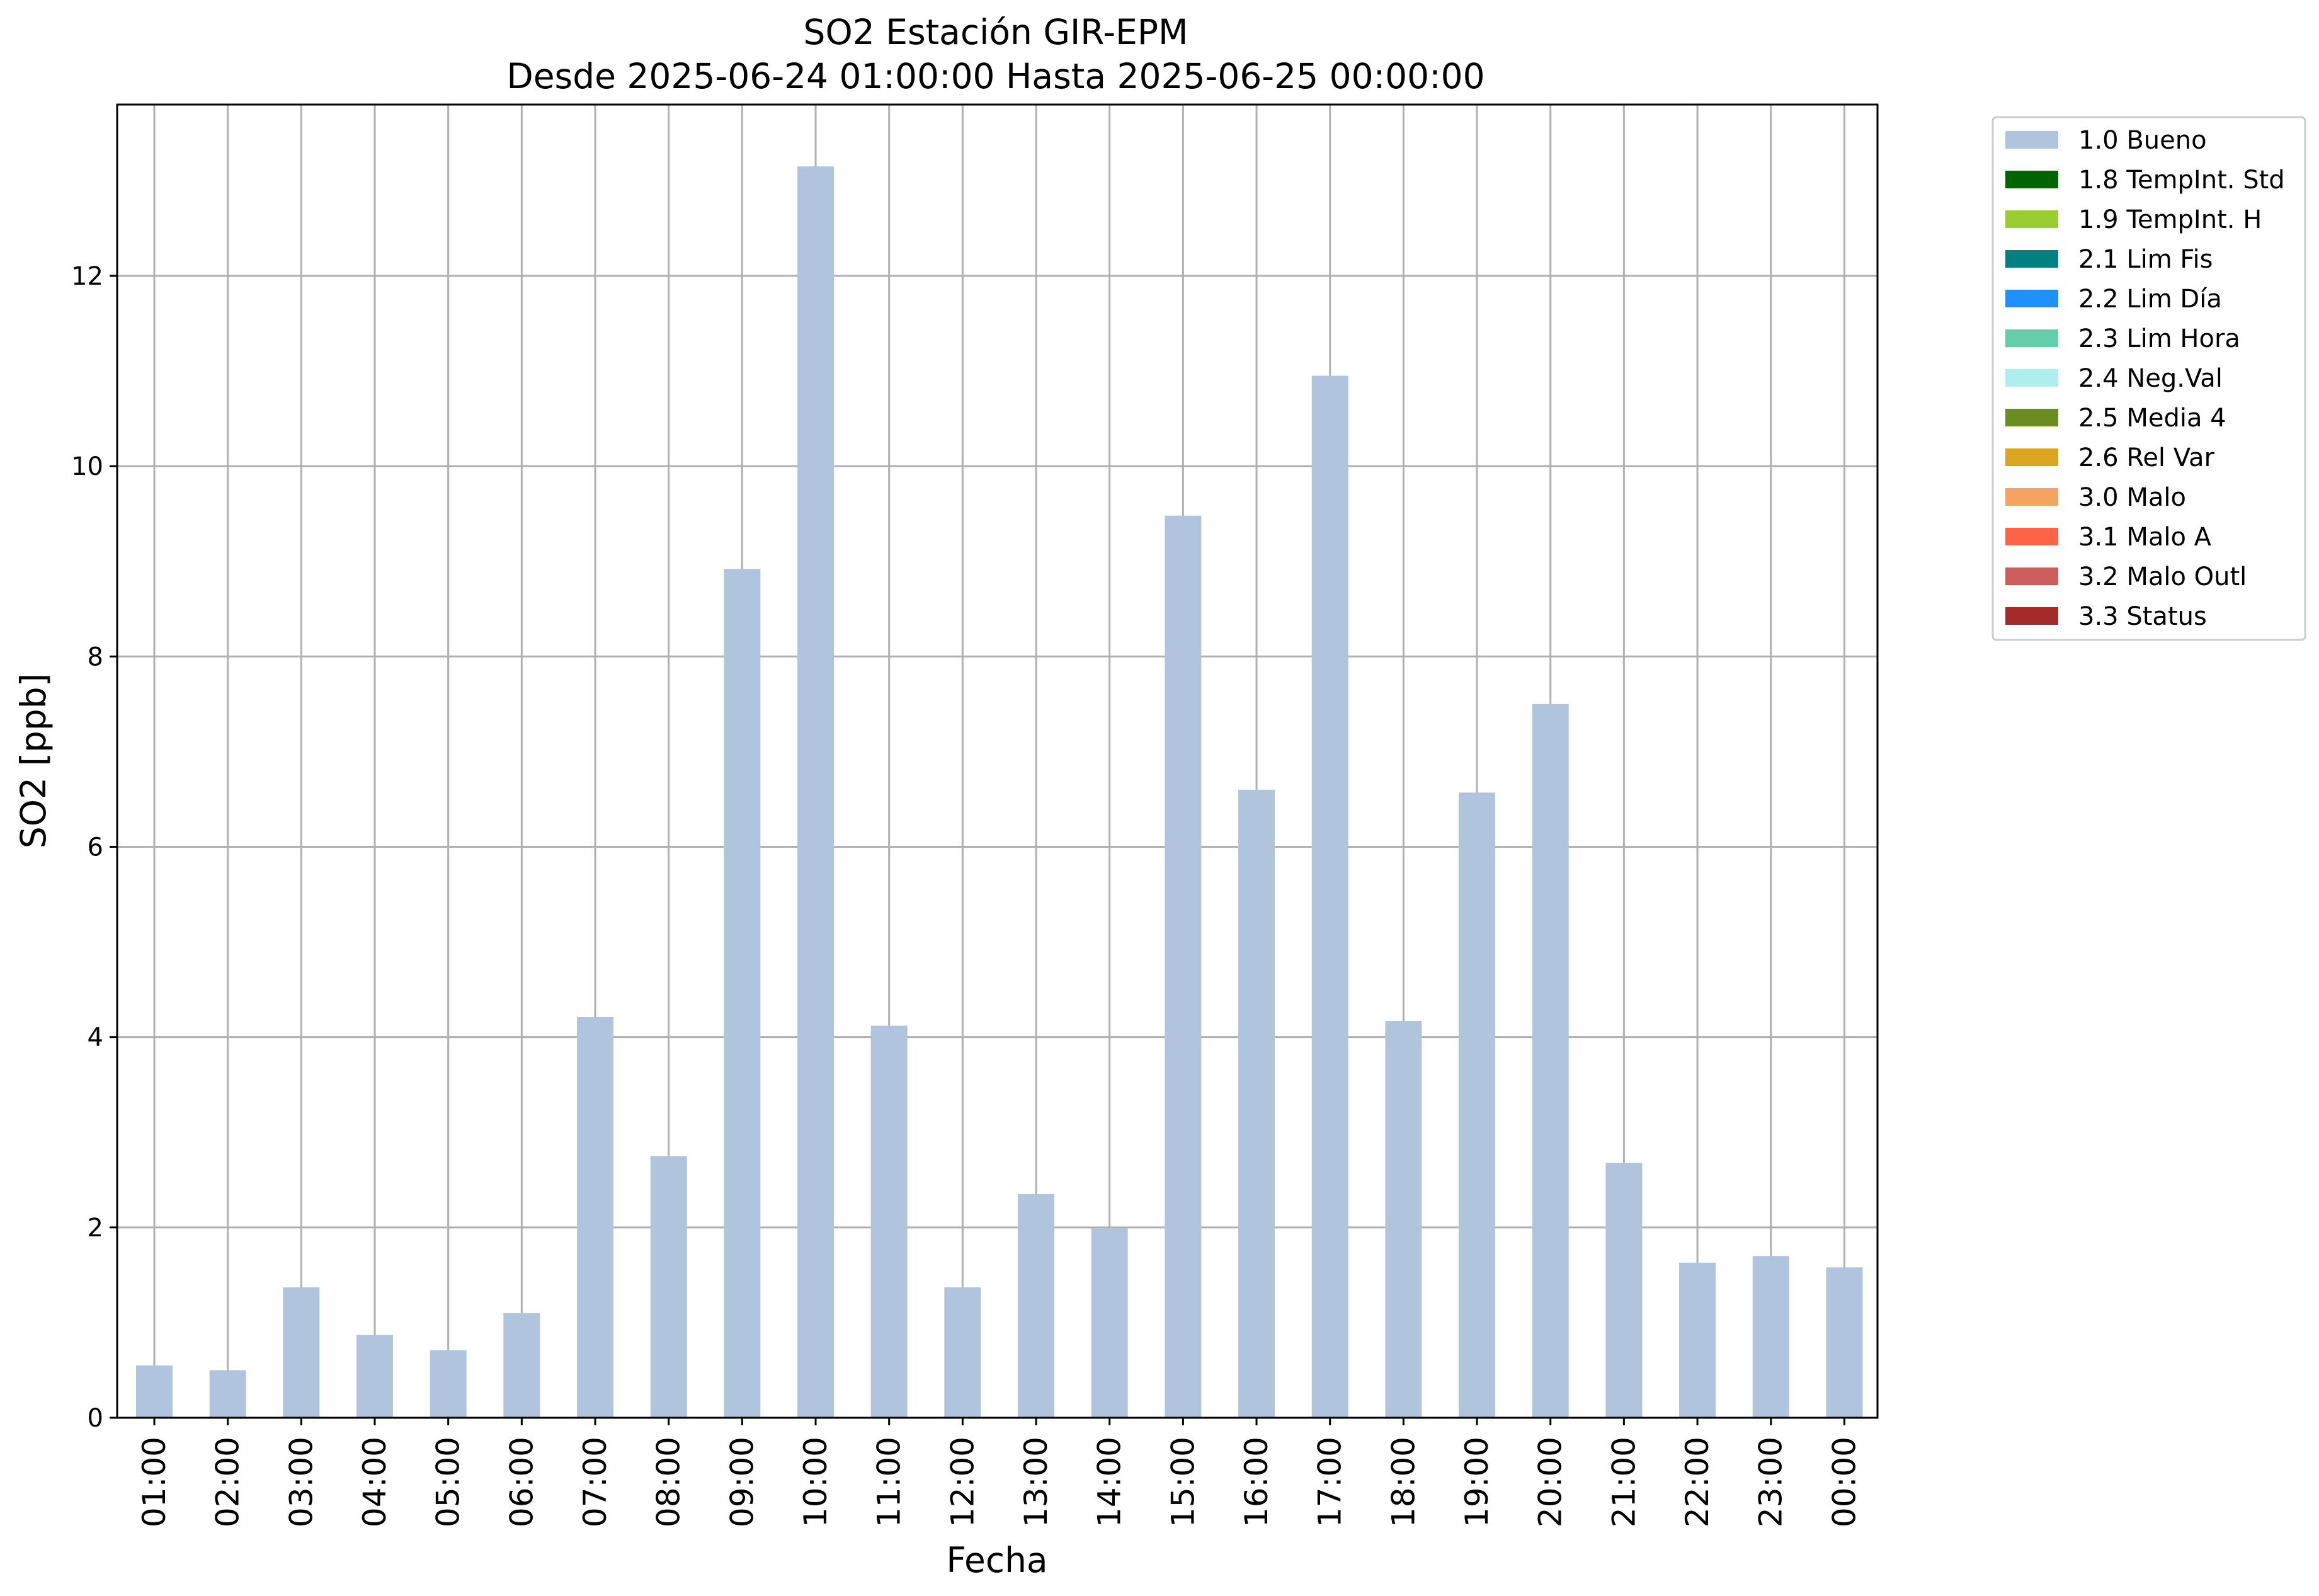 The image size is (2319, 1596). I want to click on legend-frame, so click(2148, 378).